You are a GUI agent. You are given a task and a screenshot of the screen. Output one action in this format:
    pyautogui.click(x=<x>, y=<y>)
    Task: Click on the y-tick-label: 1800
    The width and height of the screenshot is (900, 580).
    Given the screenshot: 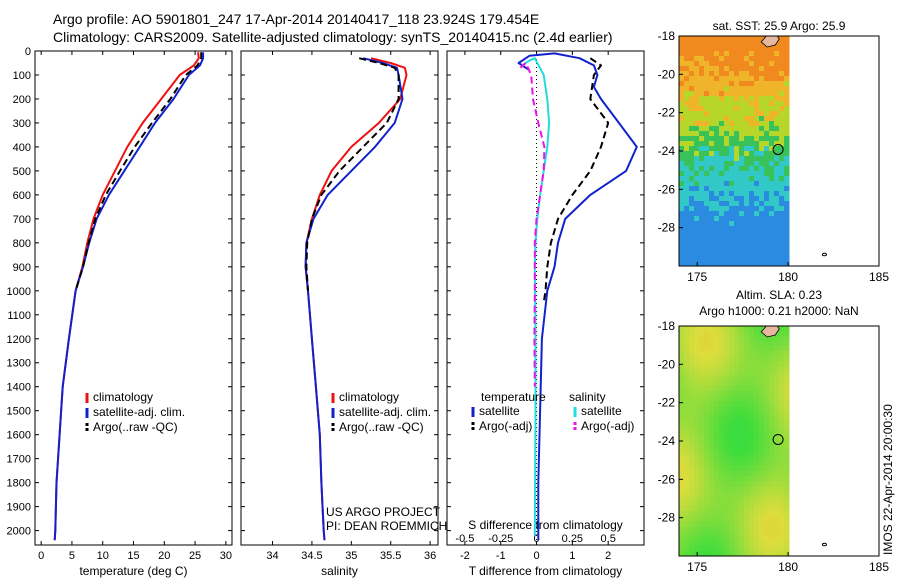 What is the action you would take?
    pyautogui.click(x=19, y=484)
    